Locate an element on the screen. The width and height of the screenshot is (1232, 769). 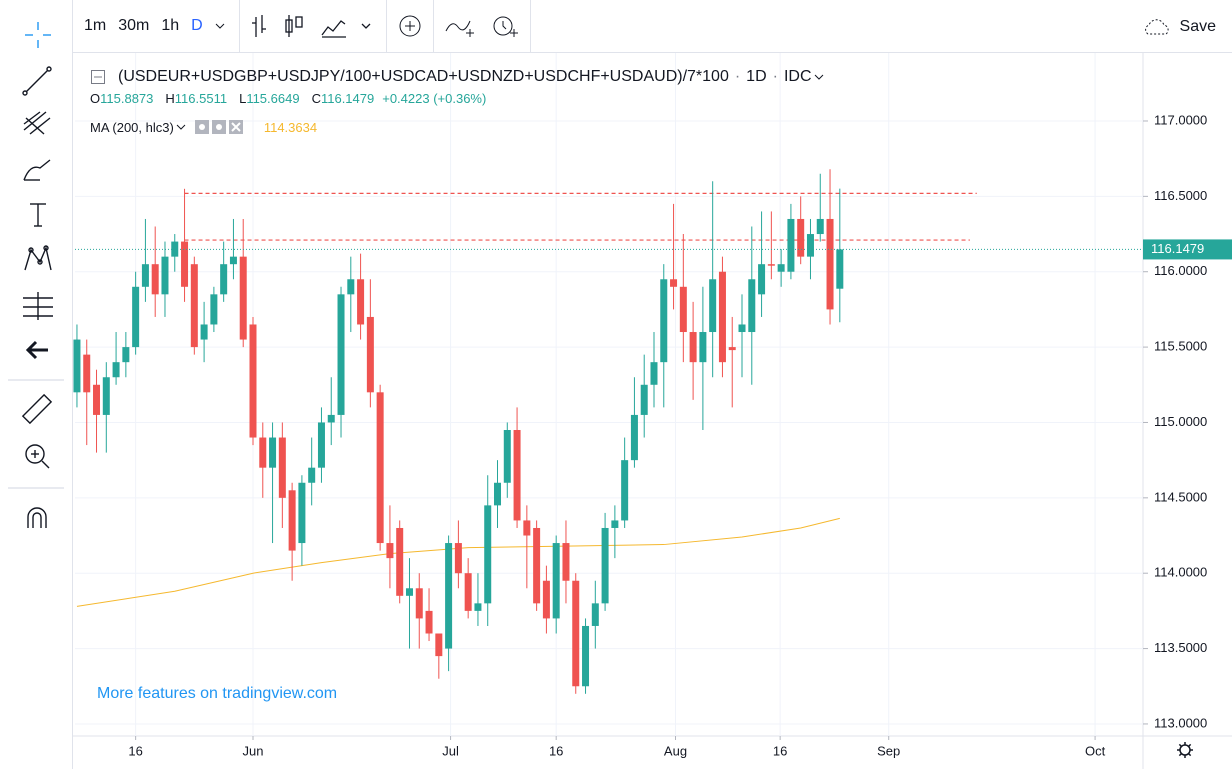
crosshair-tool is located at coordinates (38, 35).